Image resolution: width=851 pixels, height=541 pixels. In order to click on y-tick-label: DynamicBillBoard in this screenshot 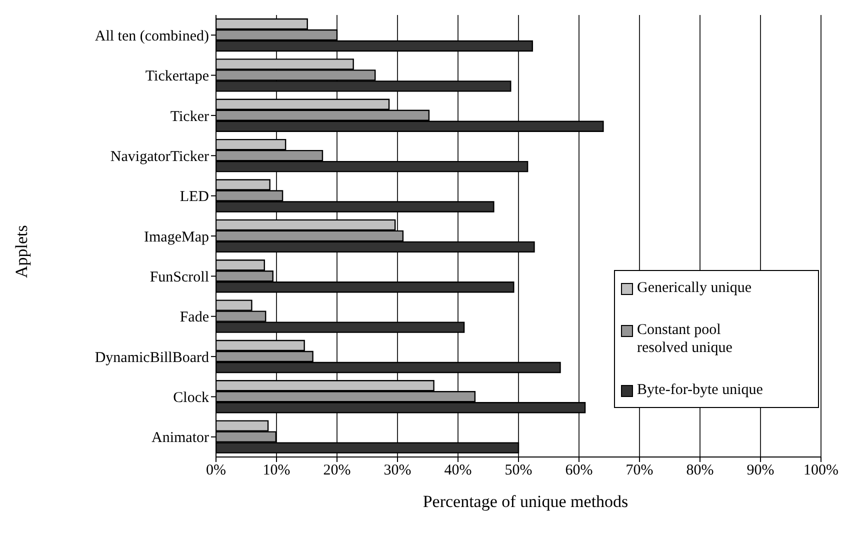, I will do `click(152, 358)`.